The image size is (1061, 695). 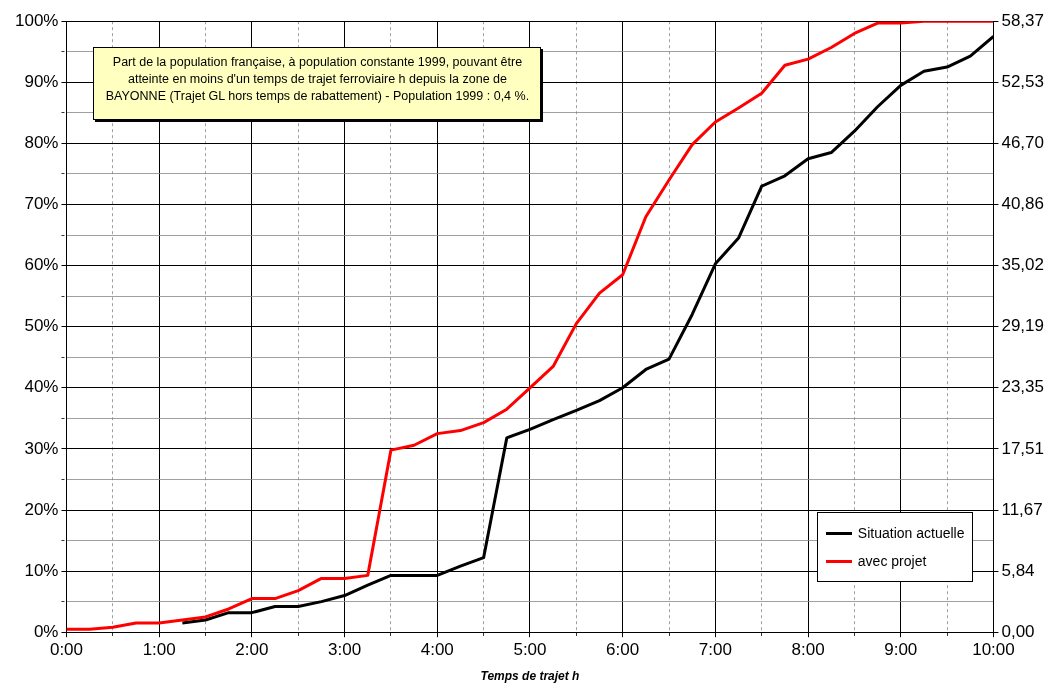 I want to click on x-tick-label: 8:00, so click(x=808, y=650).